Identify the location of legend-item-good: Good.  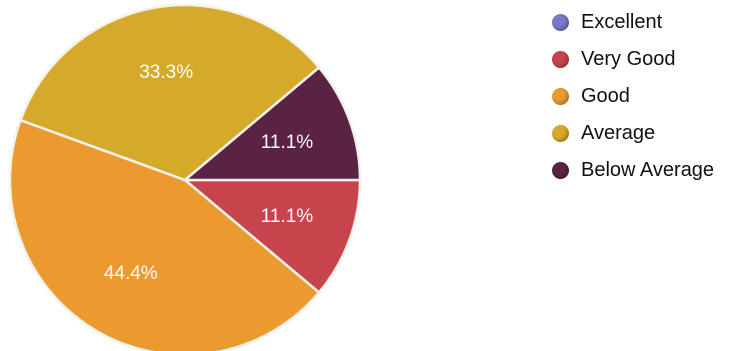
(633, 96).